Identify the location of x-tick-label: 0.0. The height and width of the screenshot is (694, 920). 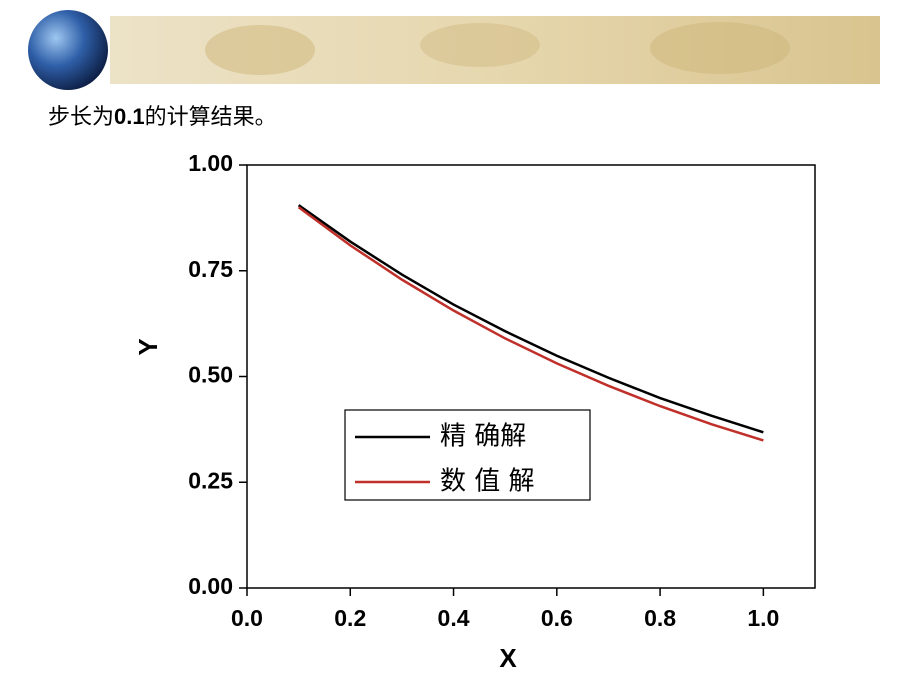
(247, 618).